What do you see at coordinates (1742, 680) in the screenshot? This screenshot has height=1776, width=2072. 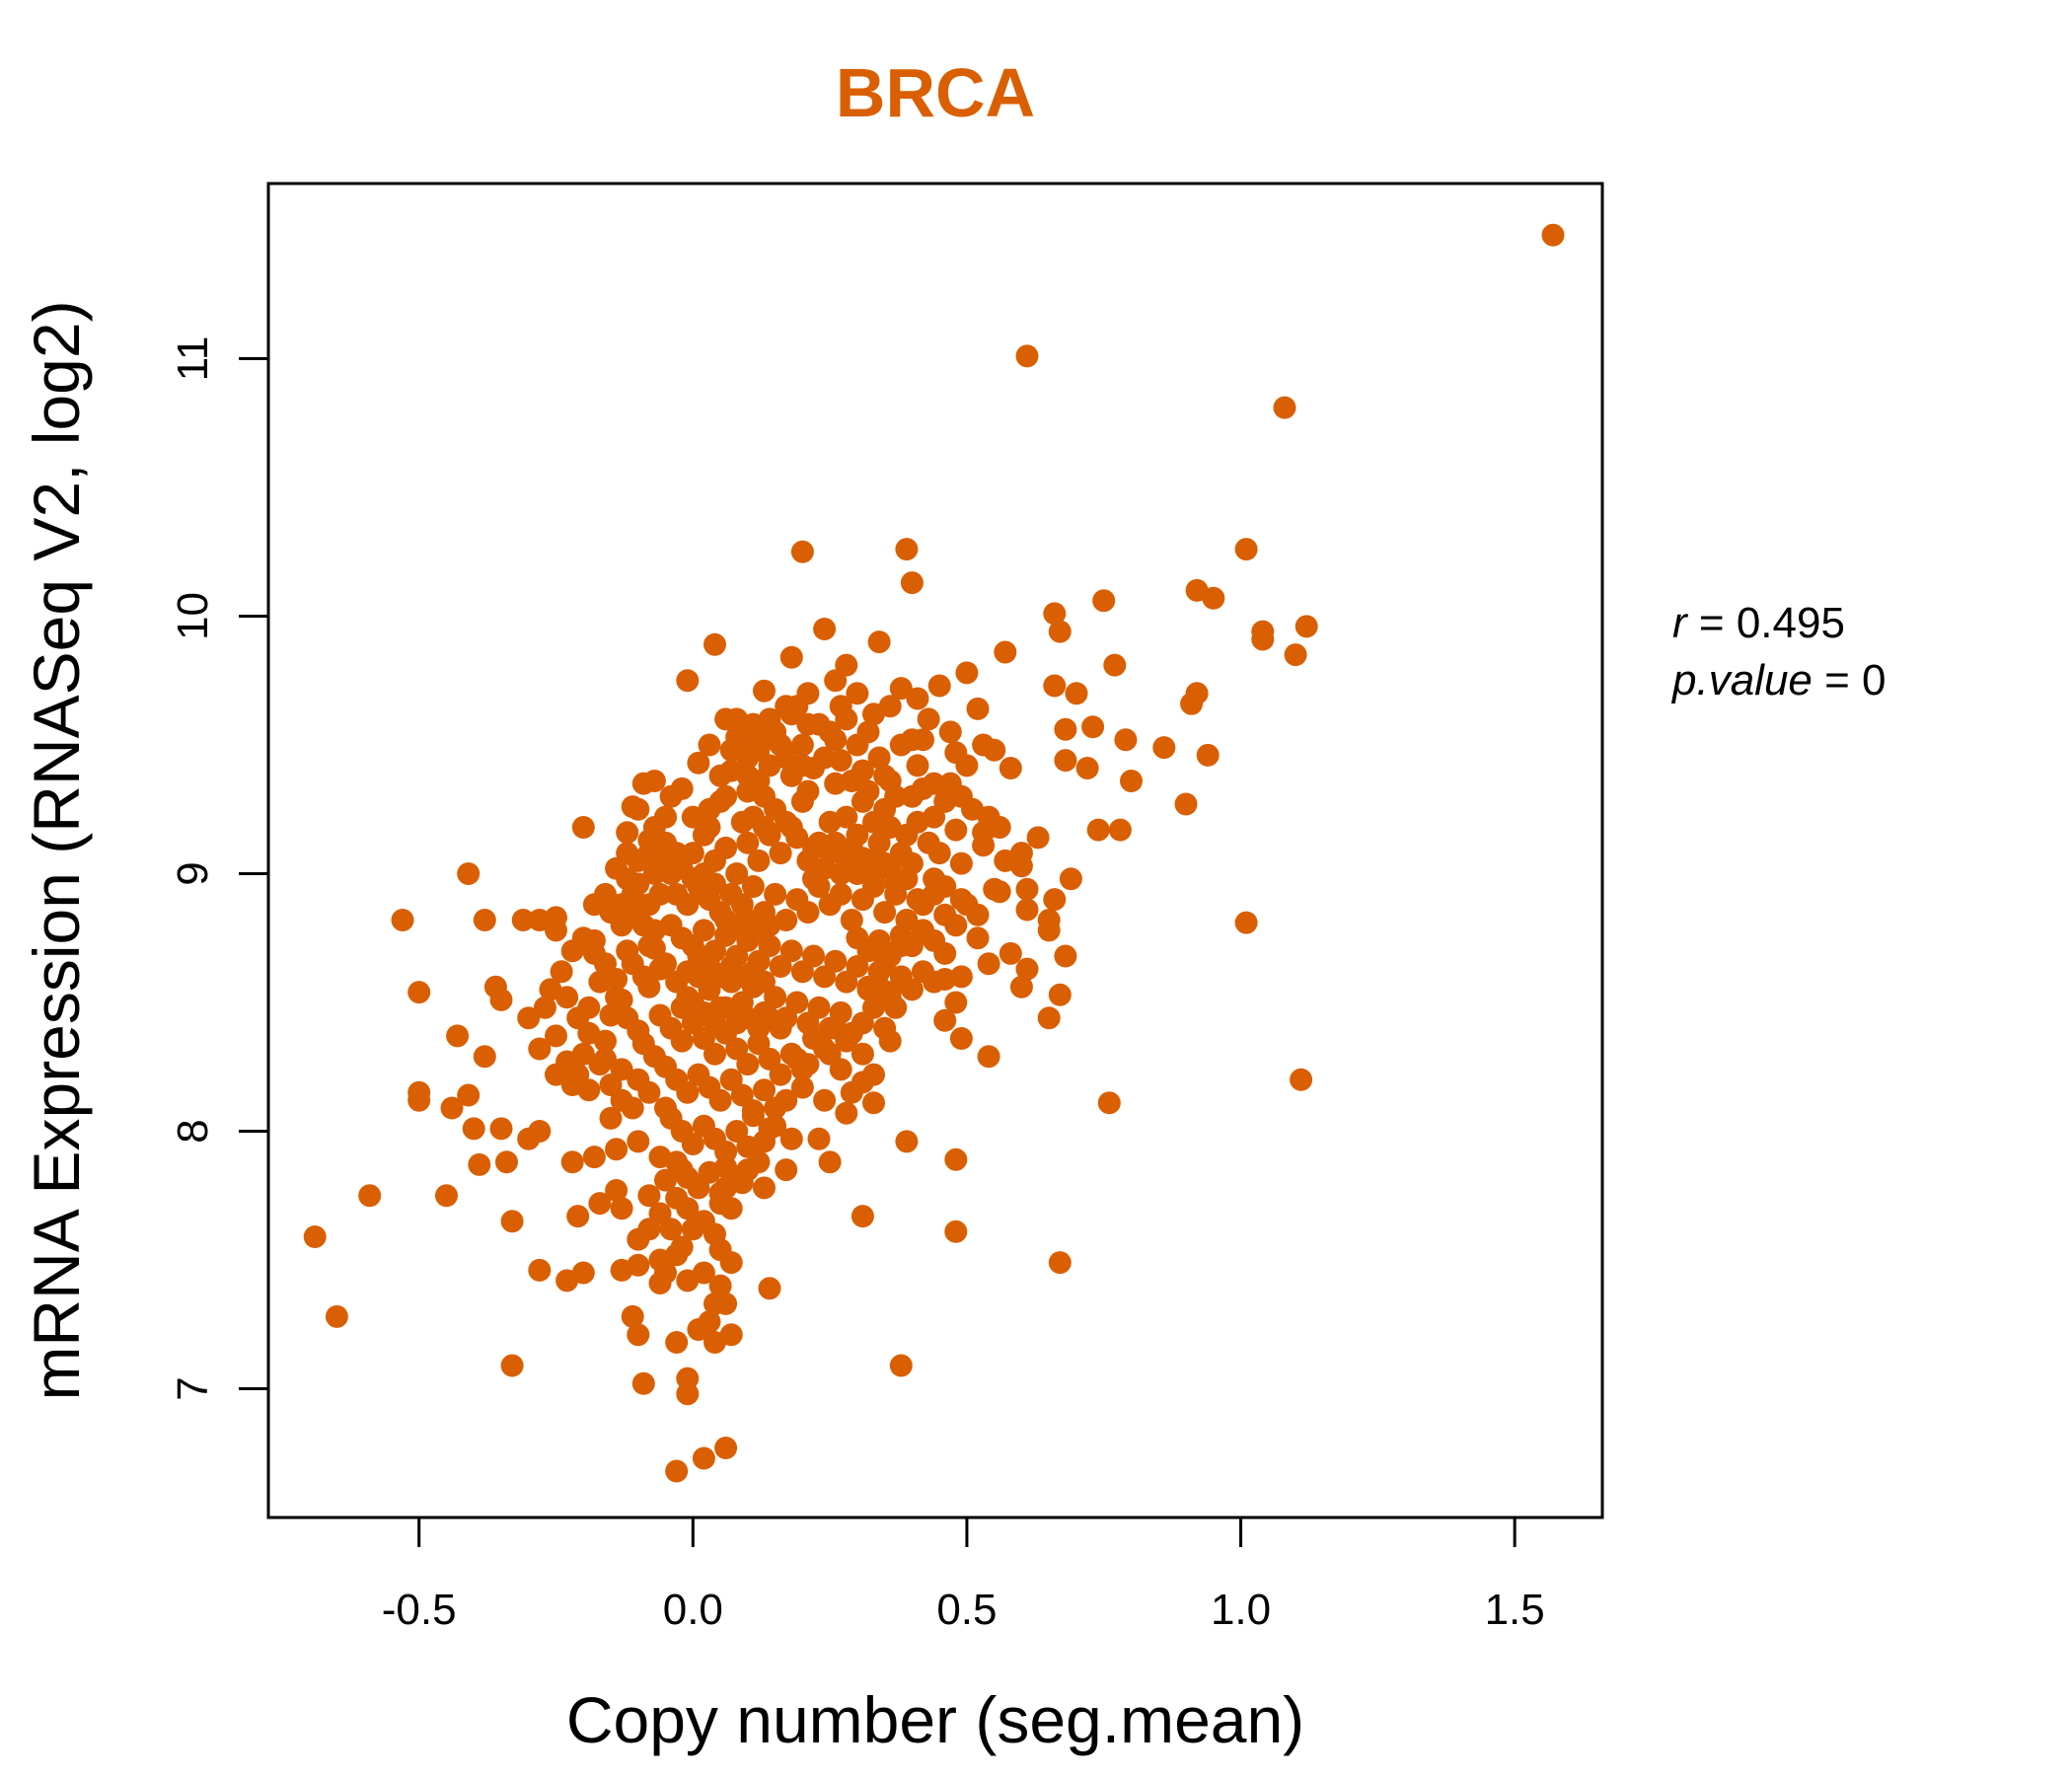 I see `p-label: p.value` at bounding box center [1742, 680].